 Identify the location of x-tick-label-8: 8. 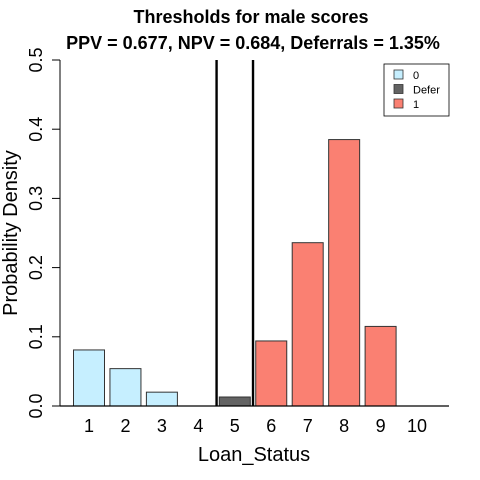
(344, 426).